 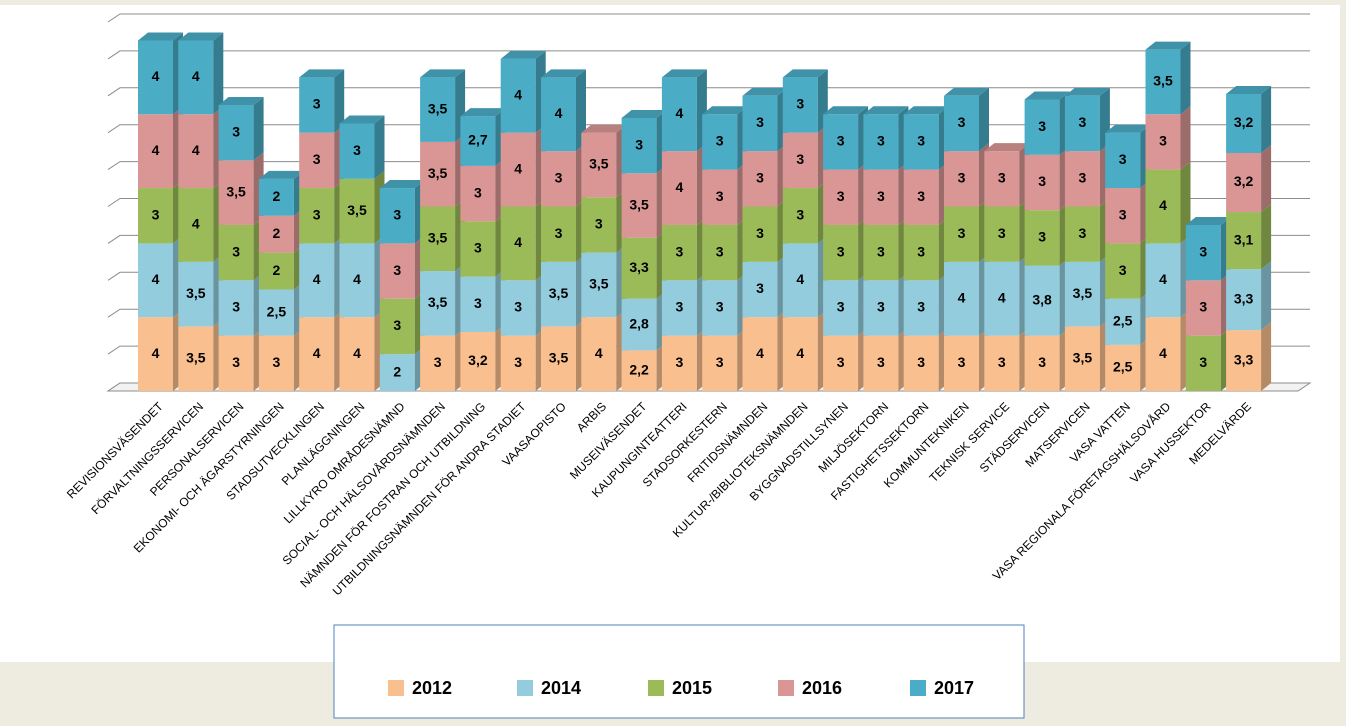 I want to click on legend-box, so click(x=679, y=671).